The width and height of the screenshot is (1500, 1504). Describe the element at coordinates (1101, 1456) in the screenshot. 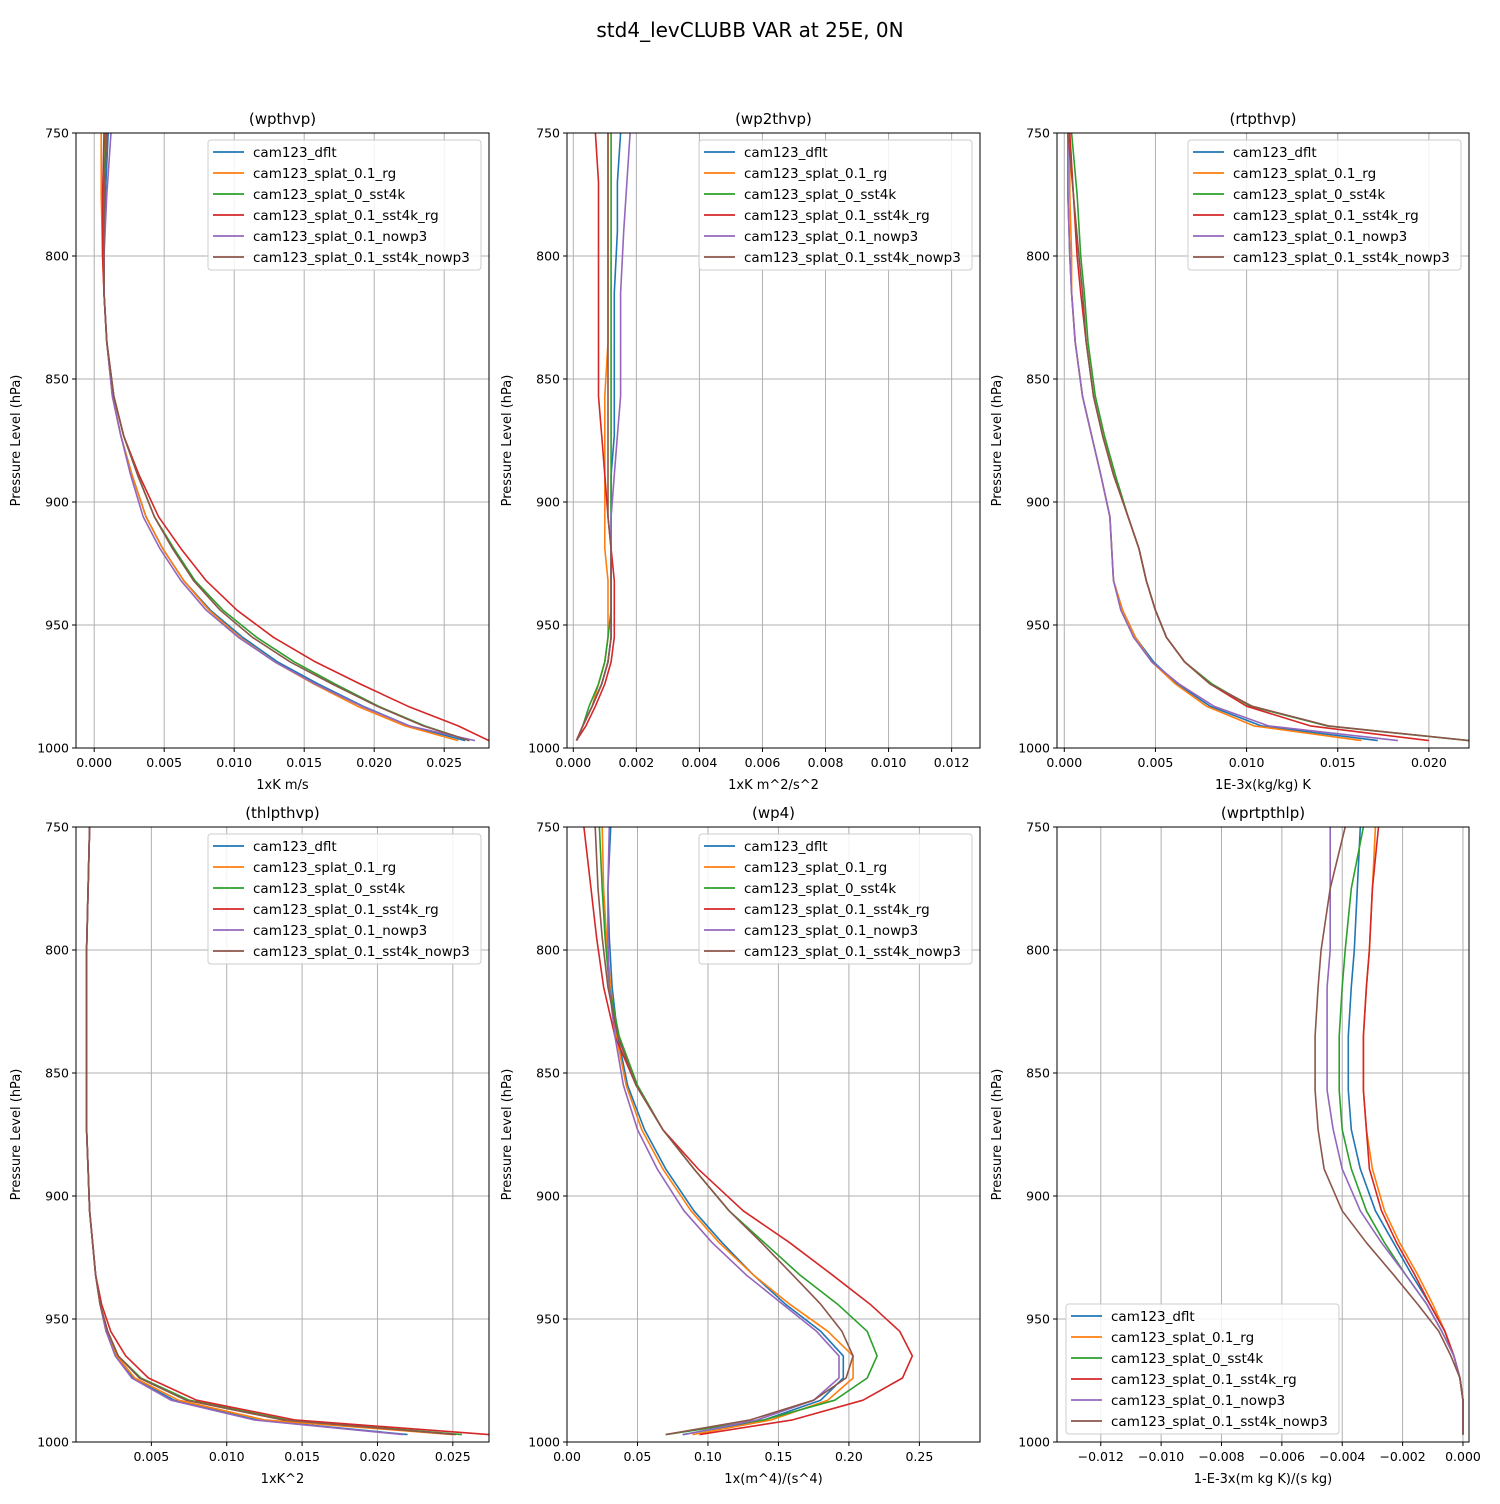

I see `x-tick-label: −0.012` at that location.